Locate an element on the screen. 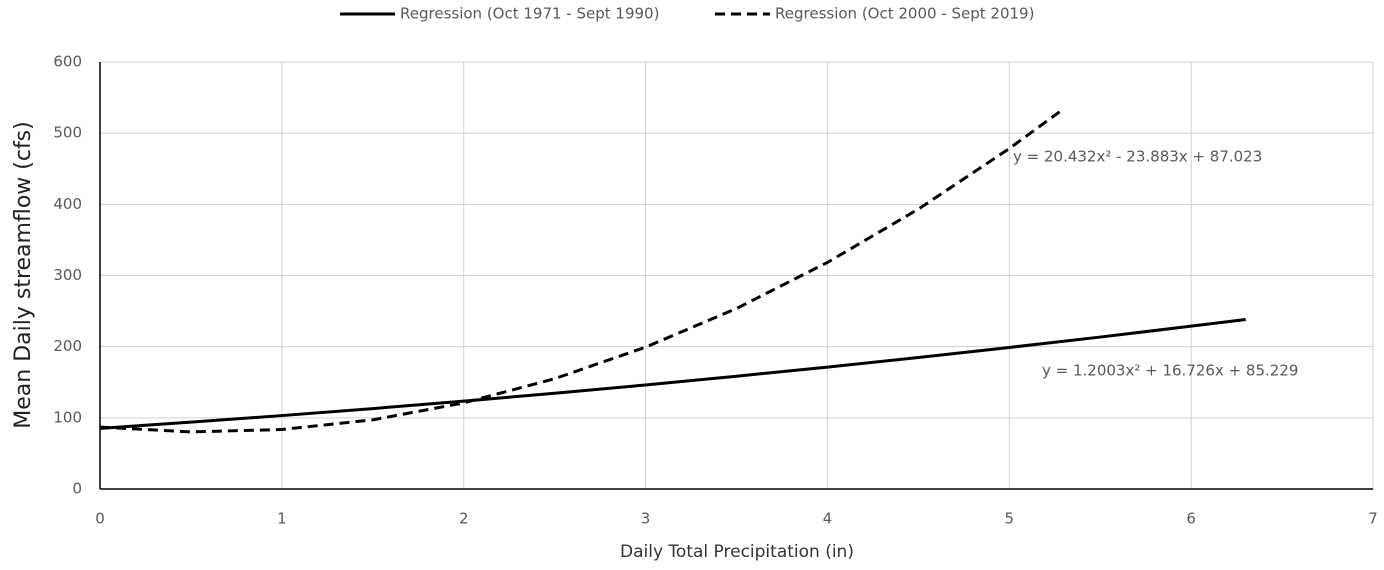 This screenshot has height=570, width=1384. y-tick-label: 300 is located at coordinates (67, 275).